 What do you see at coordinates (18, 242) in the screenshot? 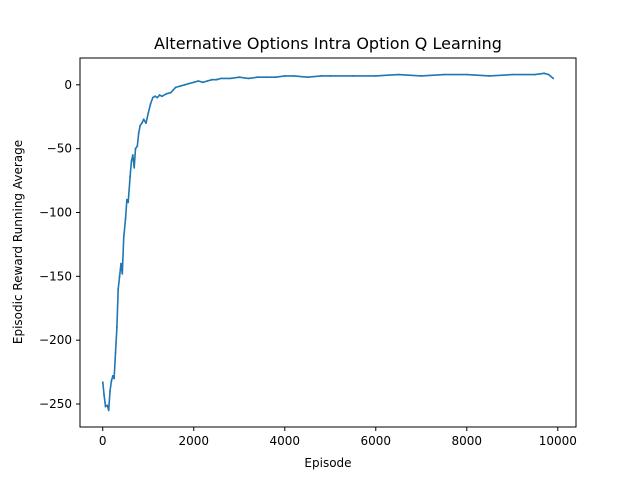
I see `y-axis-label: Episodic Reward Running Average` at bounding box center [18, 242].